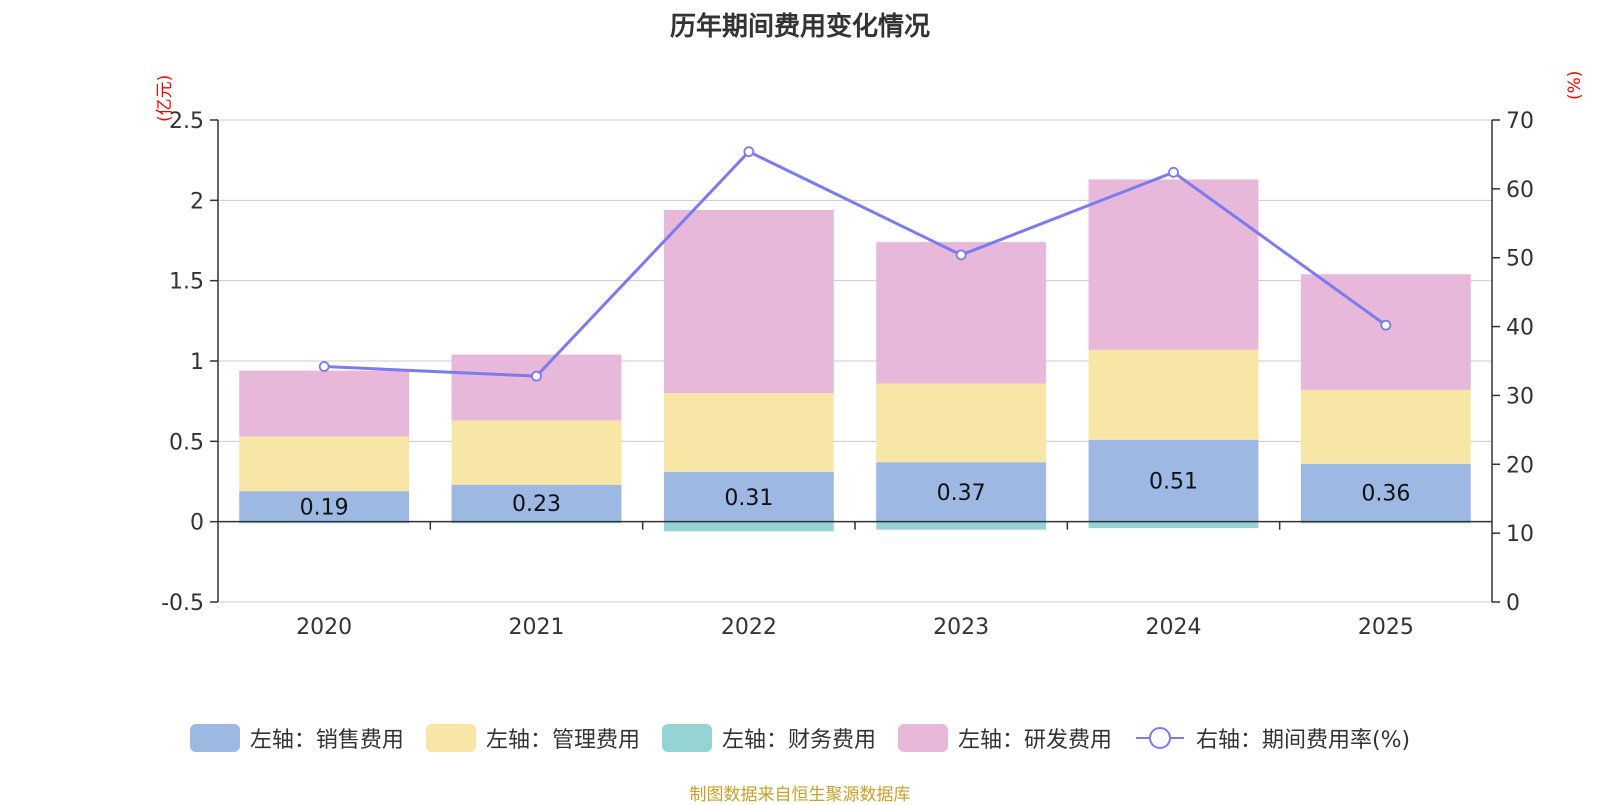 This screenshot has width=1600, height=805. I want to click on x-tick-label: 2024, so click(1174, 627).